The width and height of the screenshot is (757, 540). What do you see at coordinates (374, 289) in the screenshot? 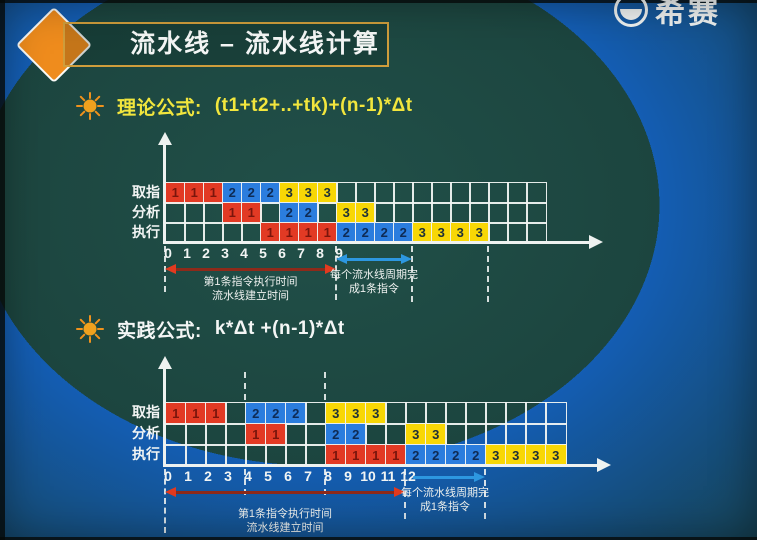
I see `pipeline-cycle-arrow-label-line2: 成1条指令` at bounding box center [374, 289].